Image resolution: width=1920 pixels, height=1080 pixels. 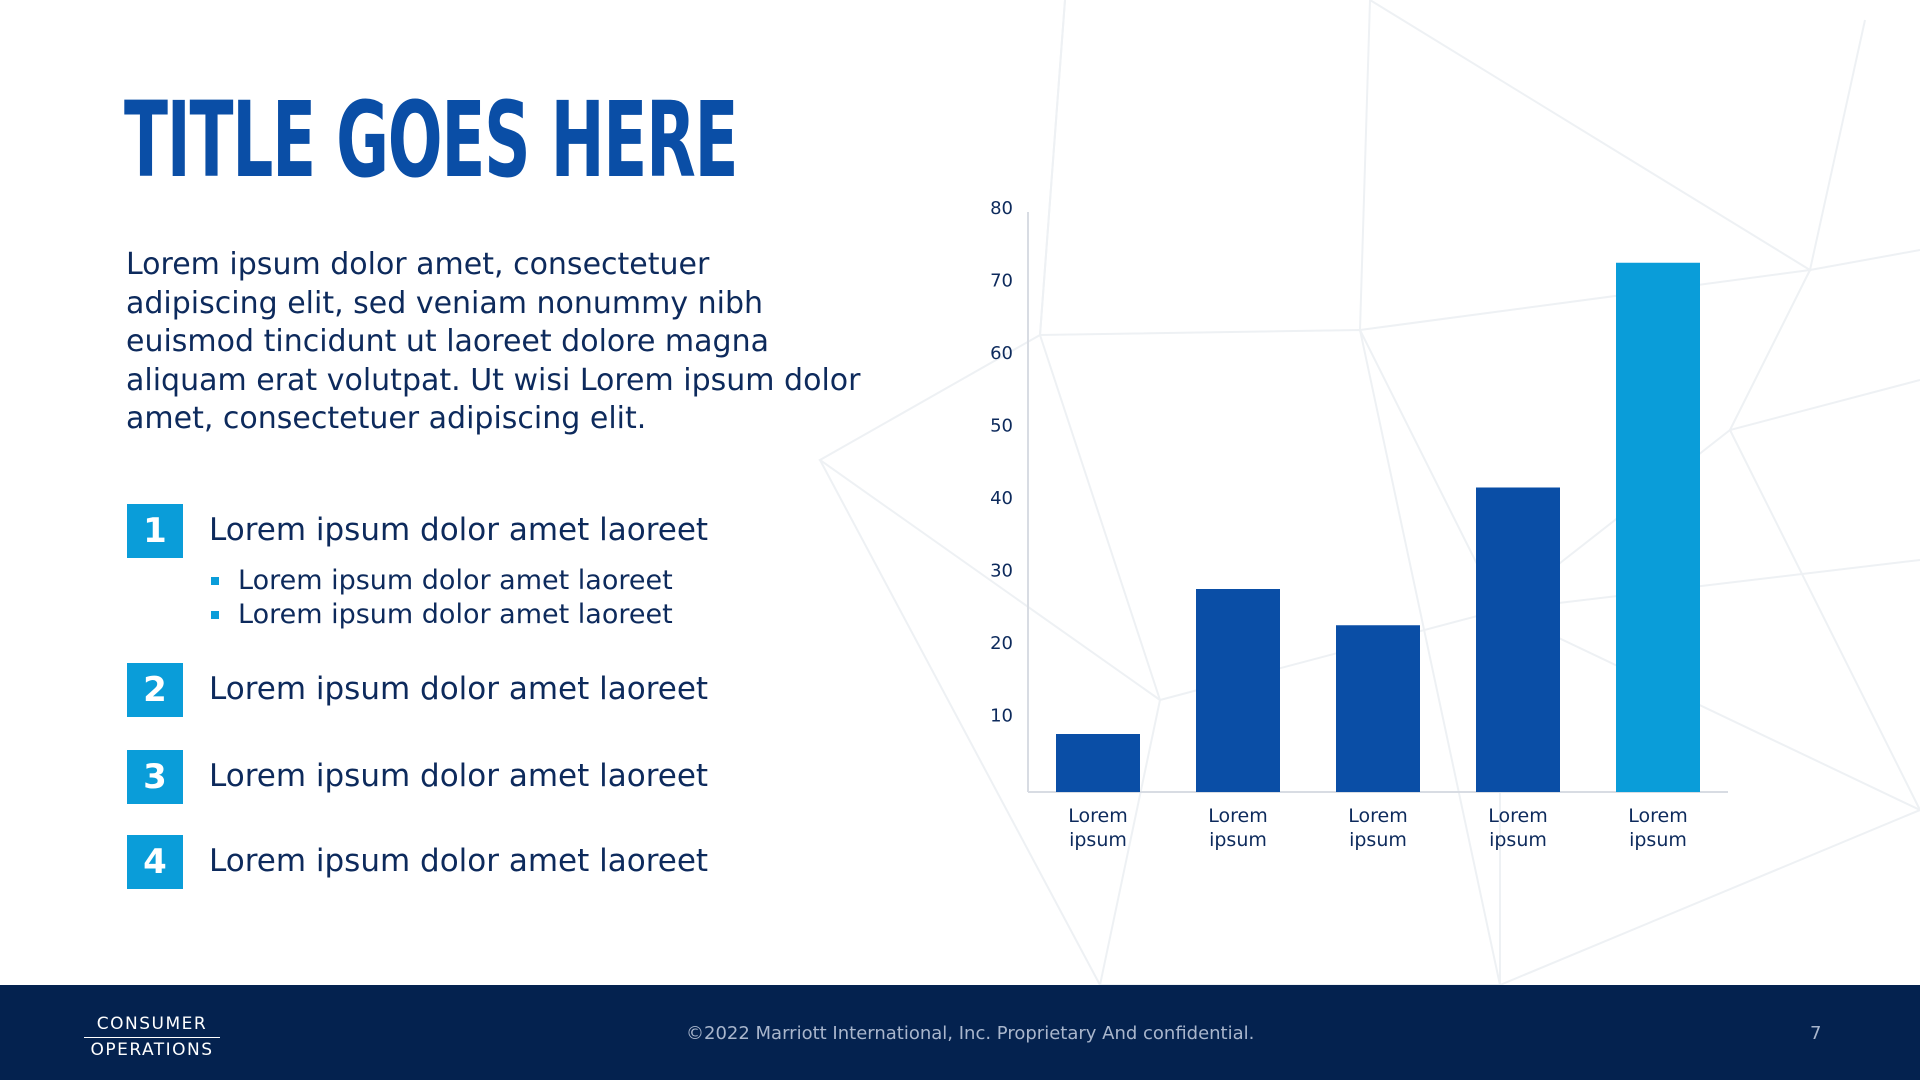 I want to click on number-badge: 1, so click(x=155, y=531).